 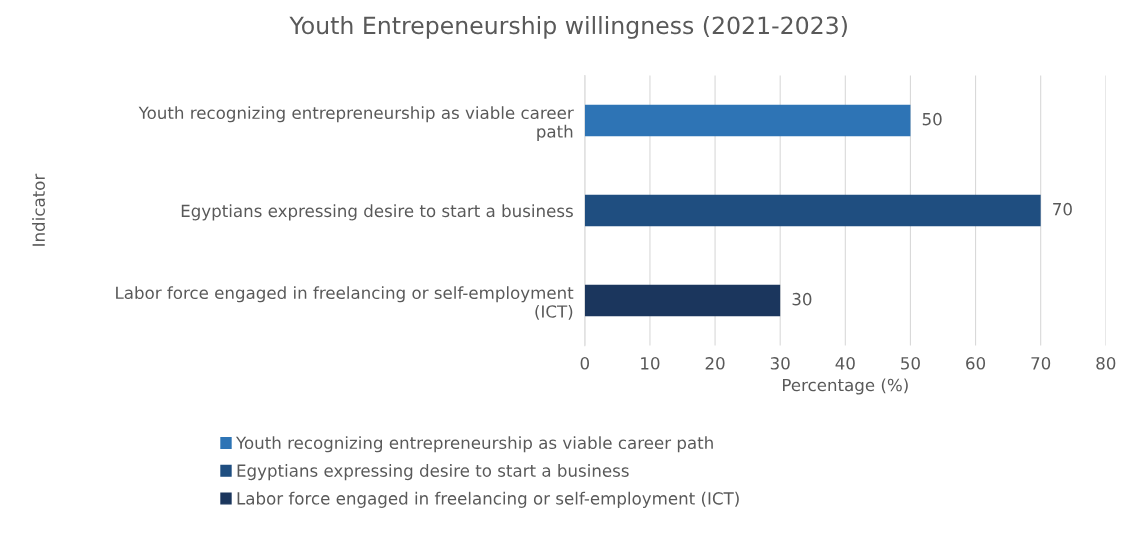 I want to click on x-tick-label: 40, so click(x=845, y=363).